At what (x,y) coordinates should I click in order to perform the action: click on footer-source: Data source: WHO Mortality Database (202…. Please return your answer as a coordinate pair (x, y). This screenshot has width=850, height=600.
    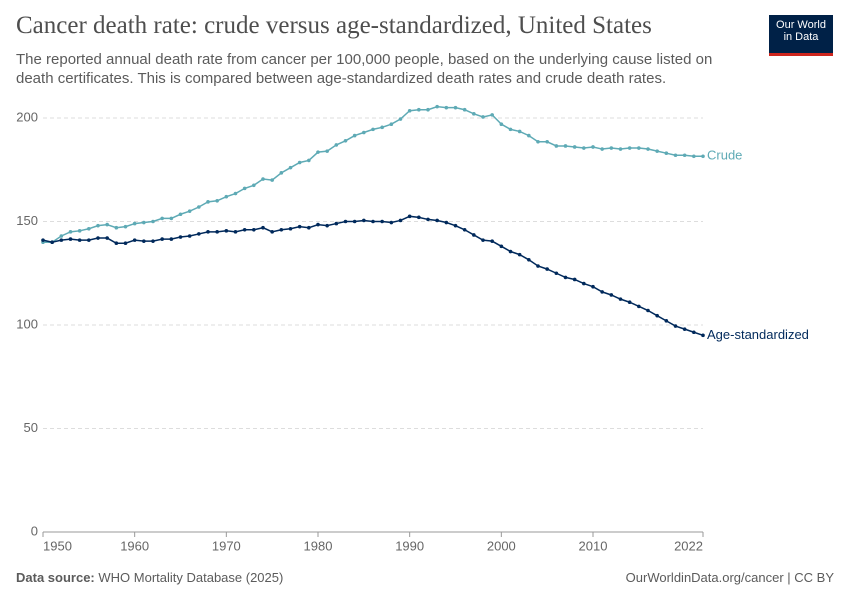
    Looking at the image, I should click on (149, 577).